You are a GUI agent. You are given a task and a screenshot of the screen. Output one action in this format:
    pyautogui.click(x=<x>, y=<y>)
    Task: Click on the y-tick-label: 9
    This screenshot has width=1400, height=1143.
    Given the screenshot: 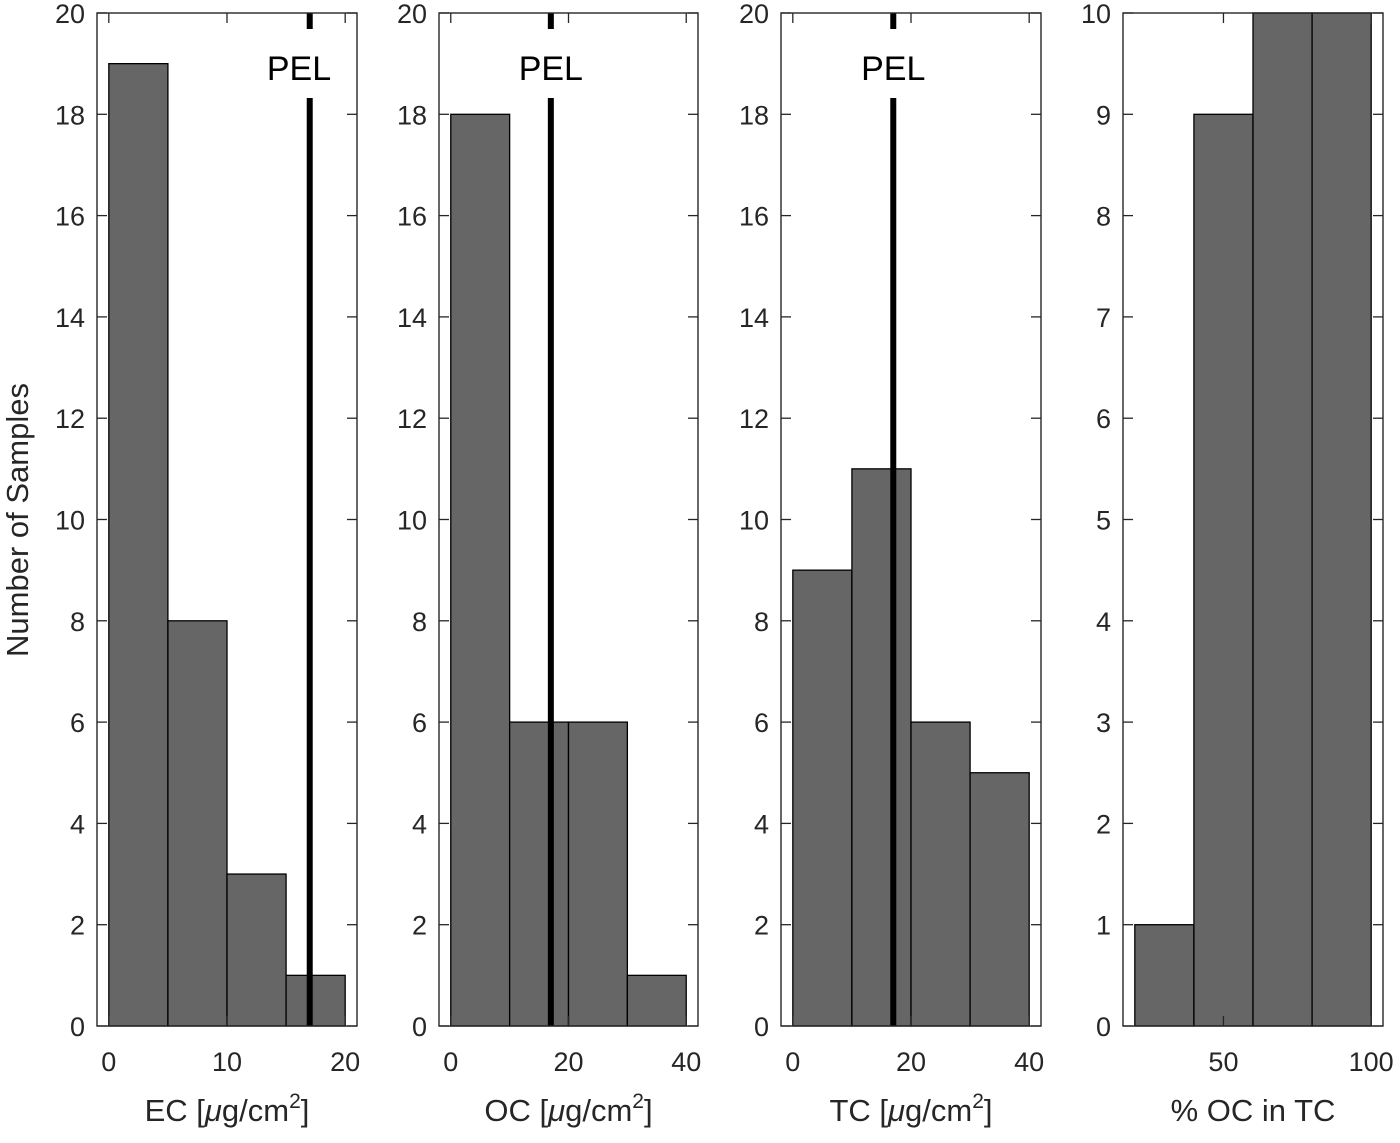 What is the action you would take?
    pyautogui.click(x=1103, y=115)
    